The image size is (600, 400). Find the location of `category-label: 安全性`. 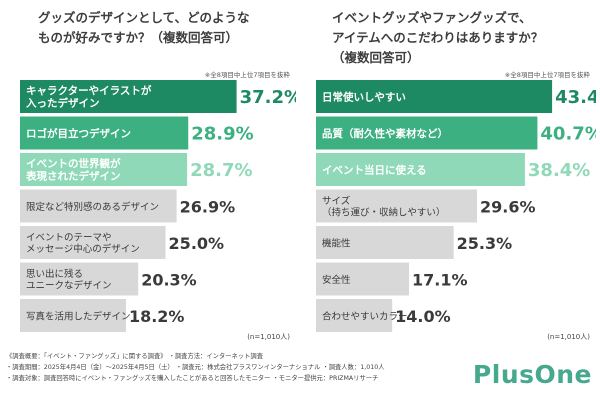

category-label: 安全性 is located at coordinates (336, 280).